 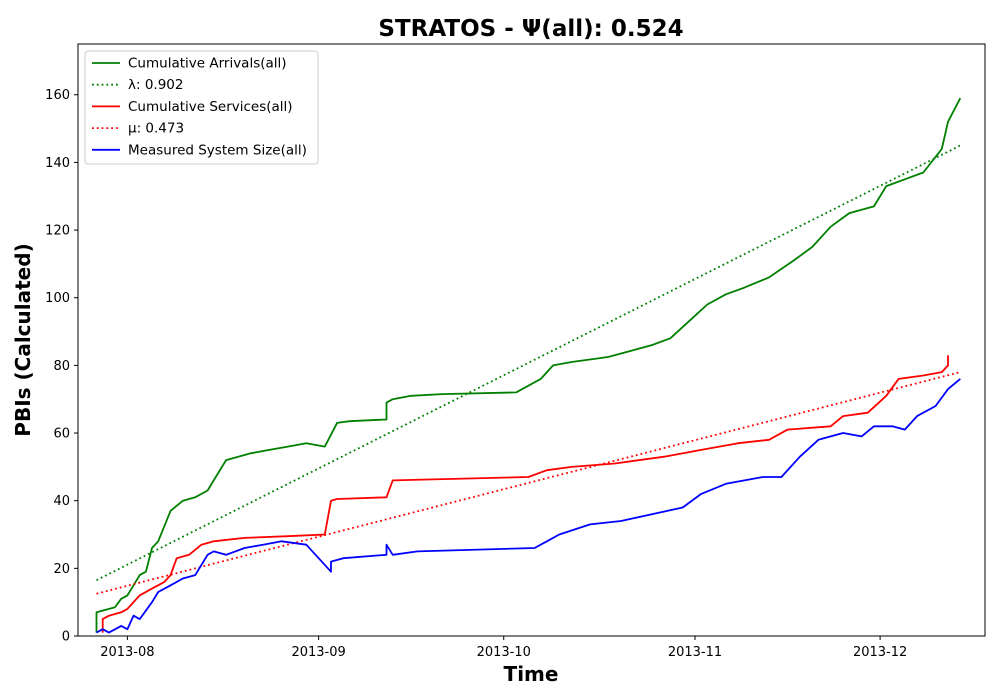 What do you see at coordinates (531, 674) in the screenshot?
I see `x-axis-label: Time` at bounding box center [531, 674].